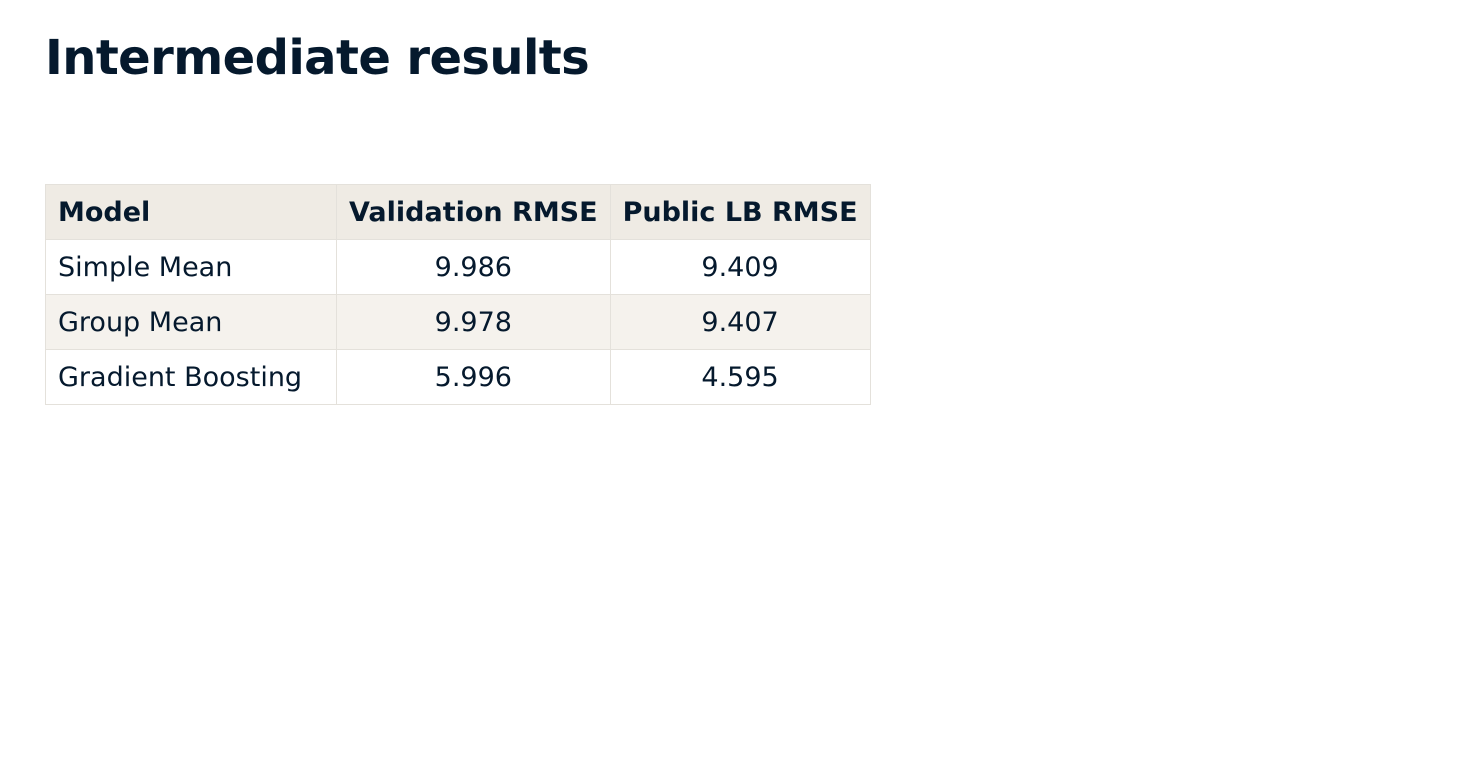 Image resolution: width=1480 pixels, height=760 pixels. I want to click on table-row: Gradient Boosting 5.996 4.595, so click(458, 377).